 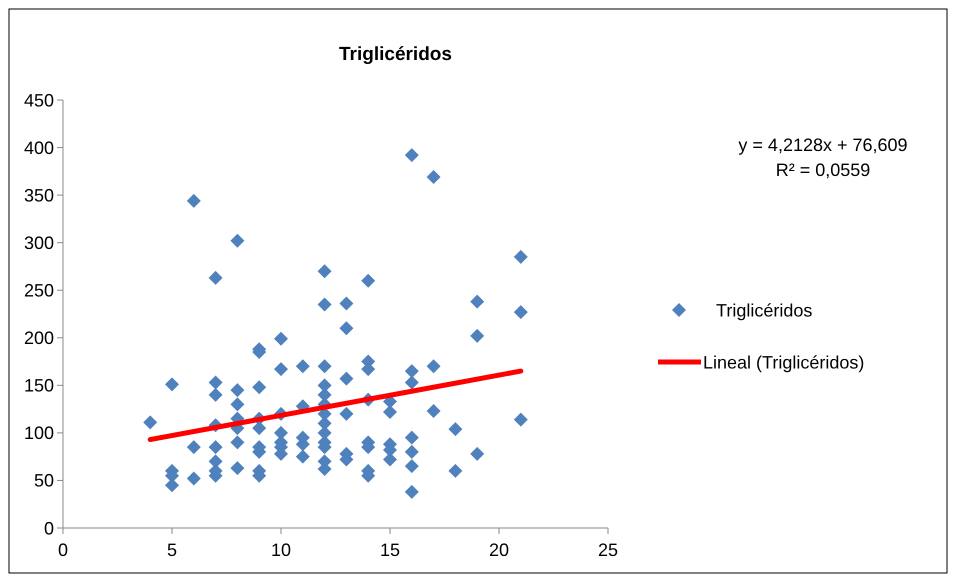 What do you see at coordinates (39, 290) in the screenshot?
I see `y-tick-label: 250` at bounding box center [39, 290].